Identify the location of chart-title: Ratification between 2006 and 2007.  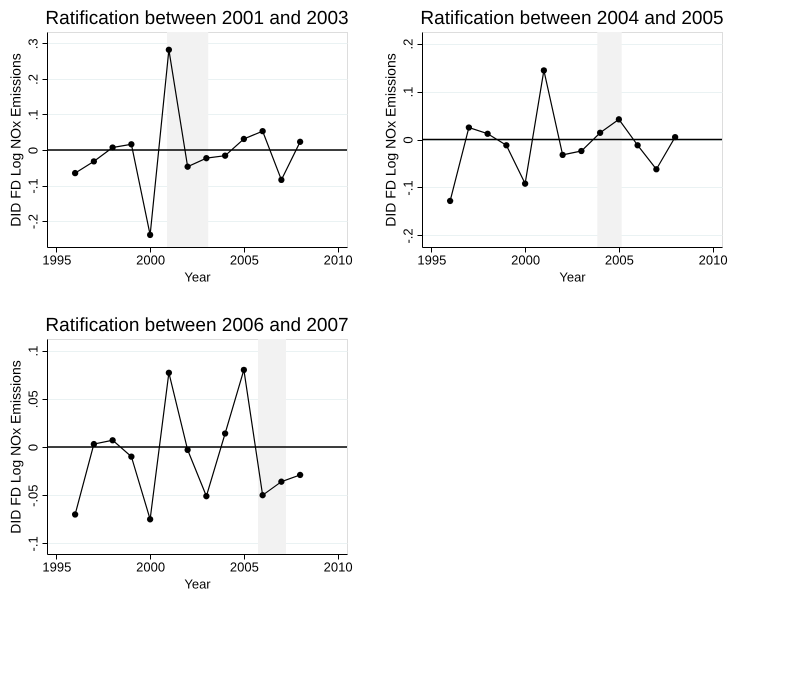
(197, 325).